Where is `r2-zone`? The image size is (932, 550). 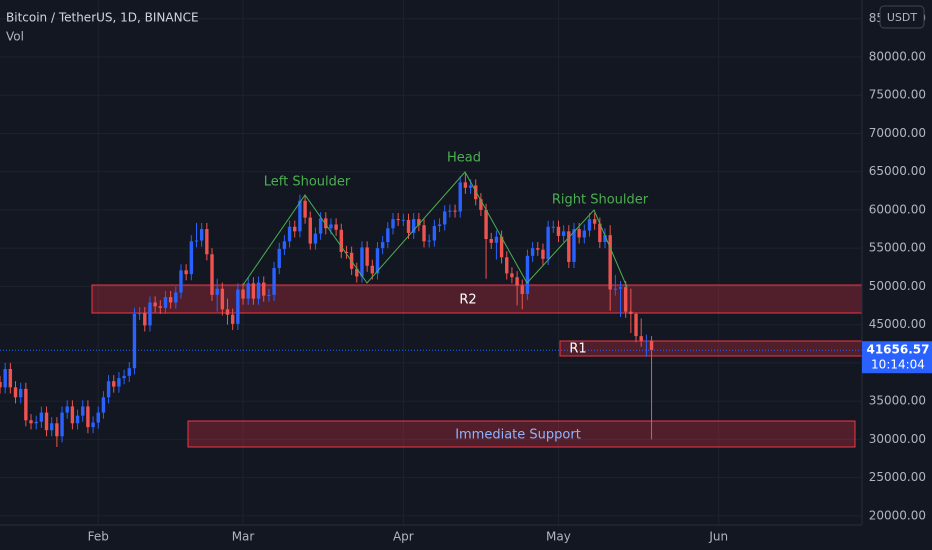
r2-zone is located at coordinates (477, 299).